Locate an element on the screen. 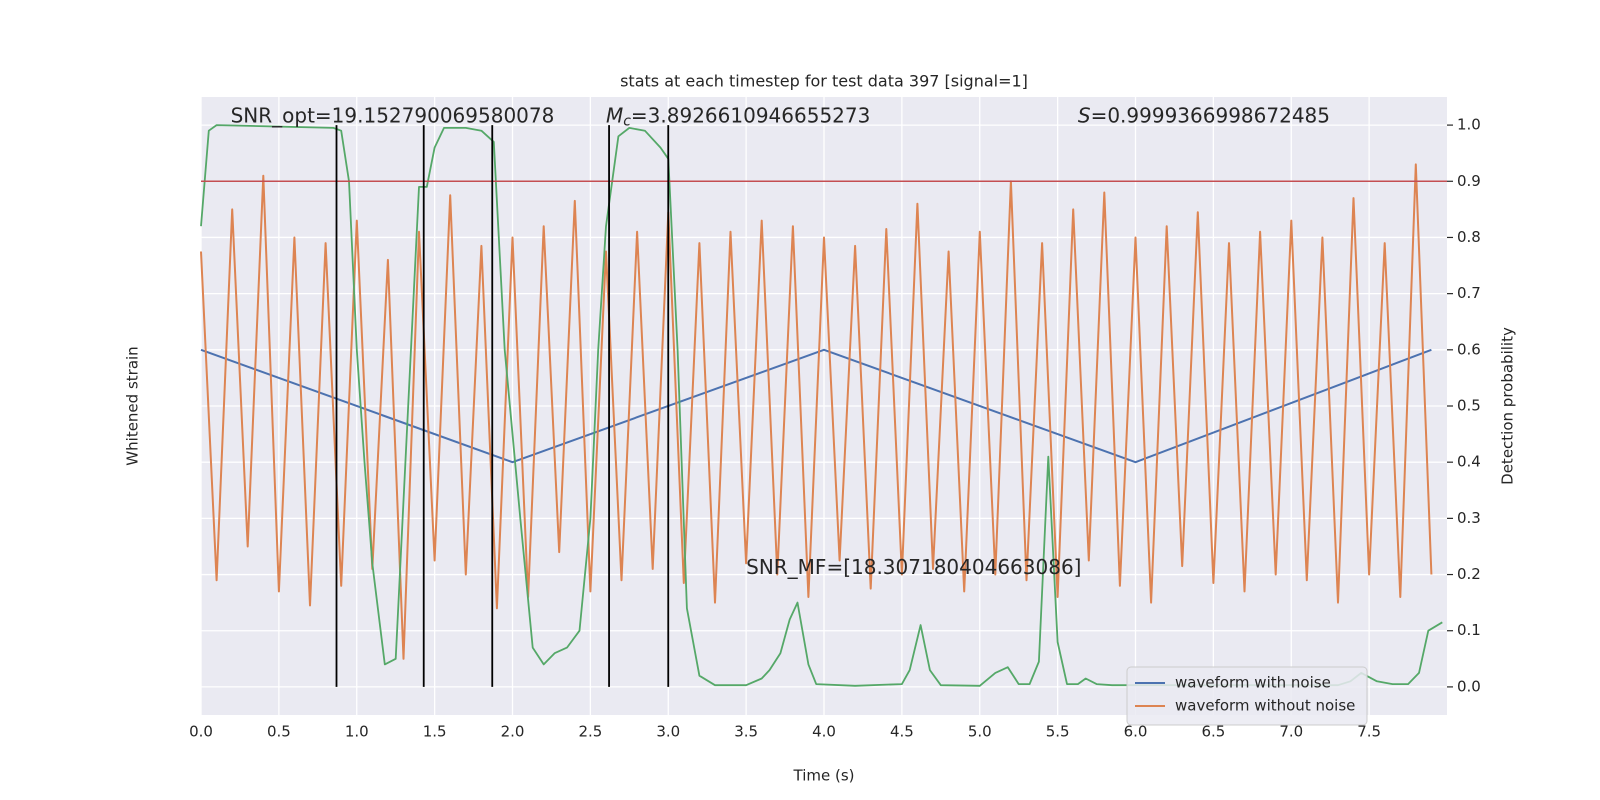 Image resolution: width=1600 pixels, height=800 pixels. y2-tick-label: 0.4 is located at coordinates (1469, 462).